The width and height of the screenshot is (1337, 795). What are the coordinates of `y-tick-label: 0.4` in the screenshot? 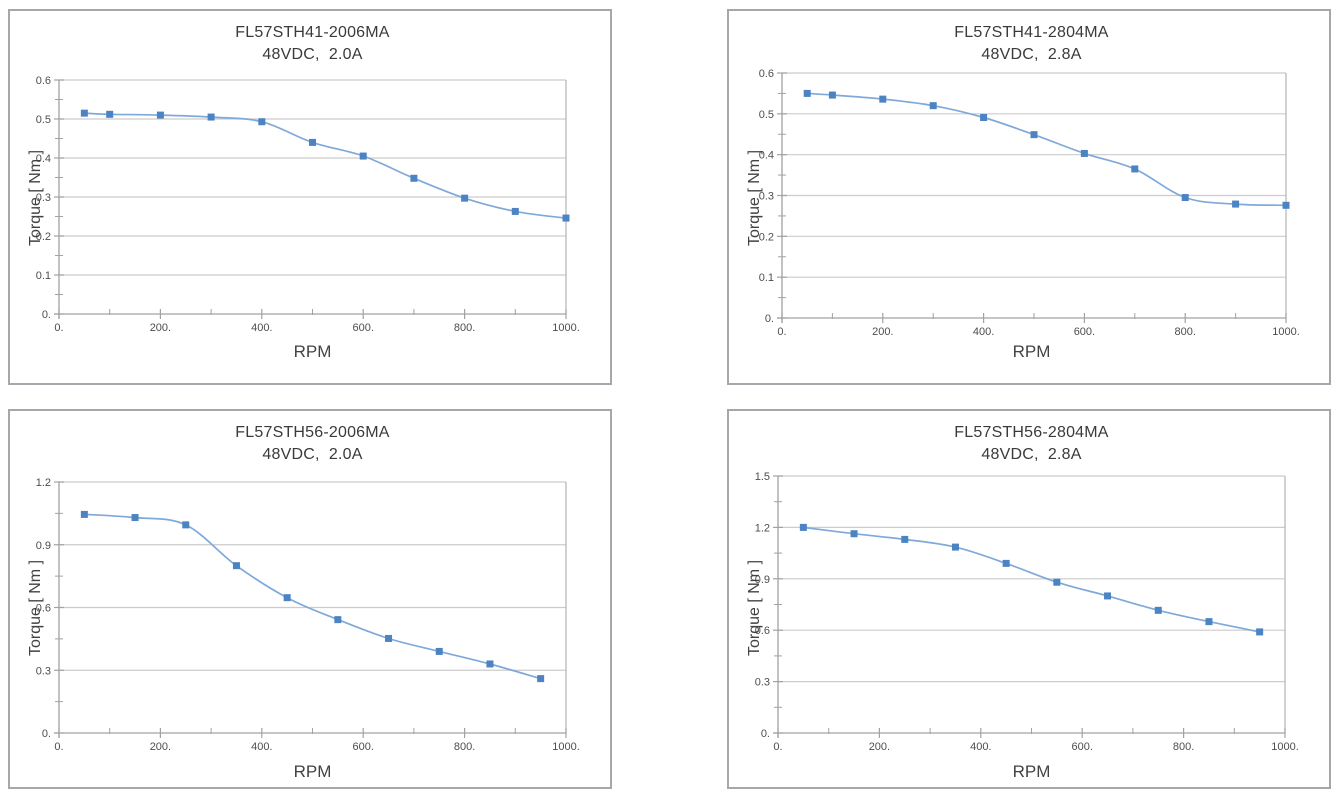 It's located at (766, 156).